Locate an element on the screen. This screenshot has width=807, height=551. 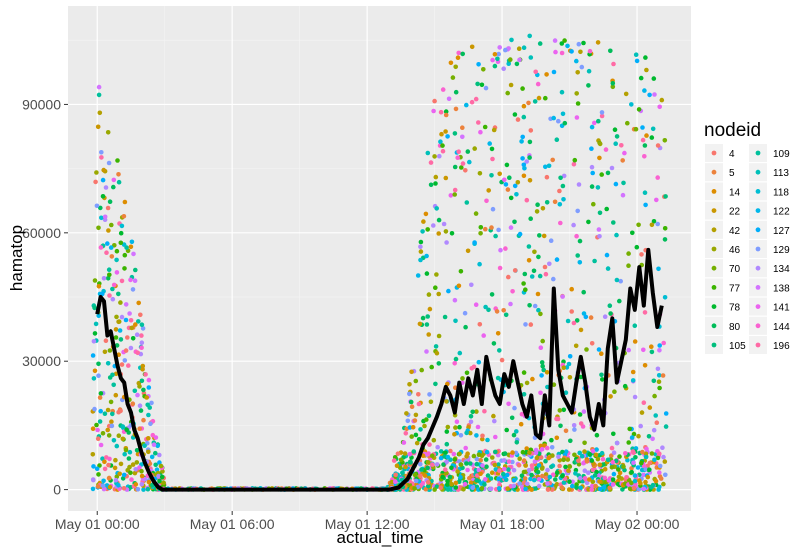
legend-label: 144 is located at coordinates (781, 327).